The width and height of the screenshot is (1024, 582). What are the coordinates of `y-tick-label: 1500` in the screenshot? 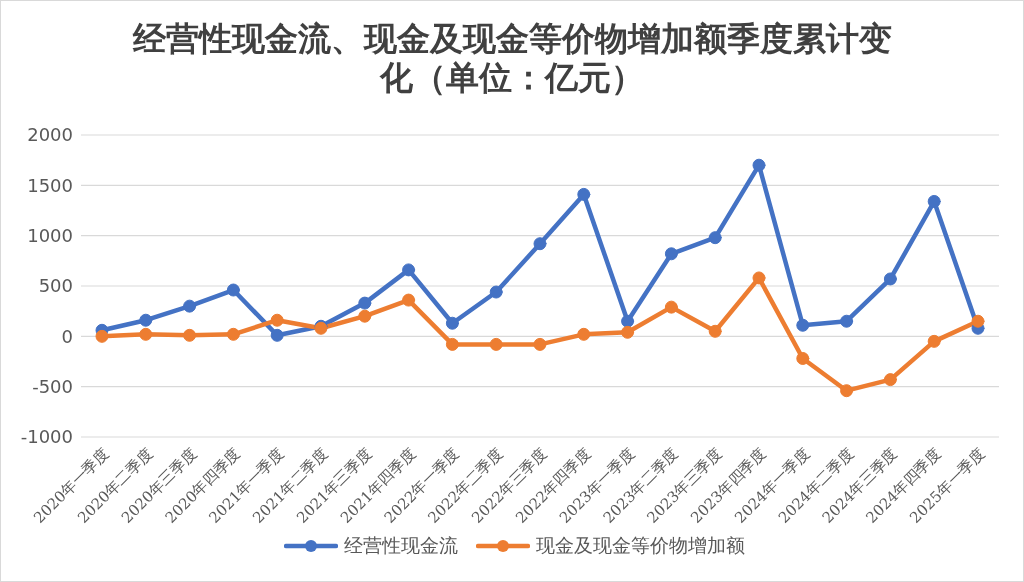 It's located at (50, 185).